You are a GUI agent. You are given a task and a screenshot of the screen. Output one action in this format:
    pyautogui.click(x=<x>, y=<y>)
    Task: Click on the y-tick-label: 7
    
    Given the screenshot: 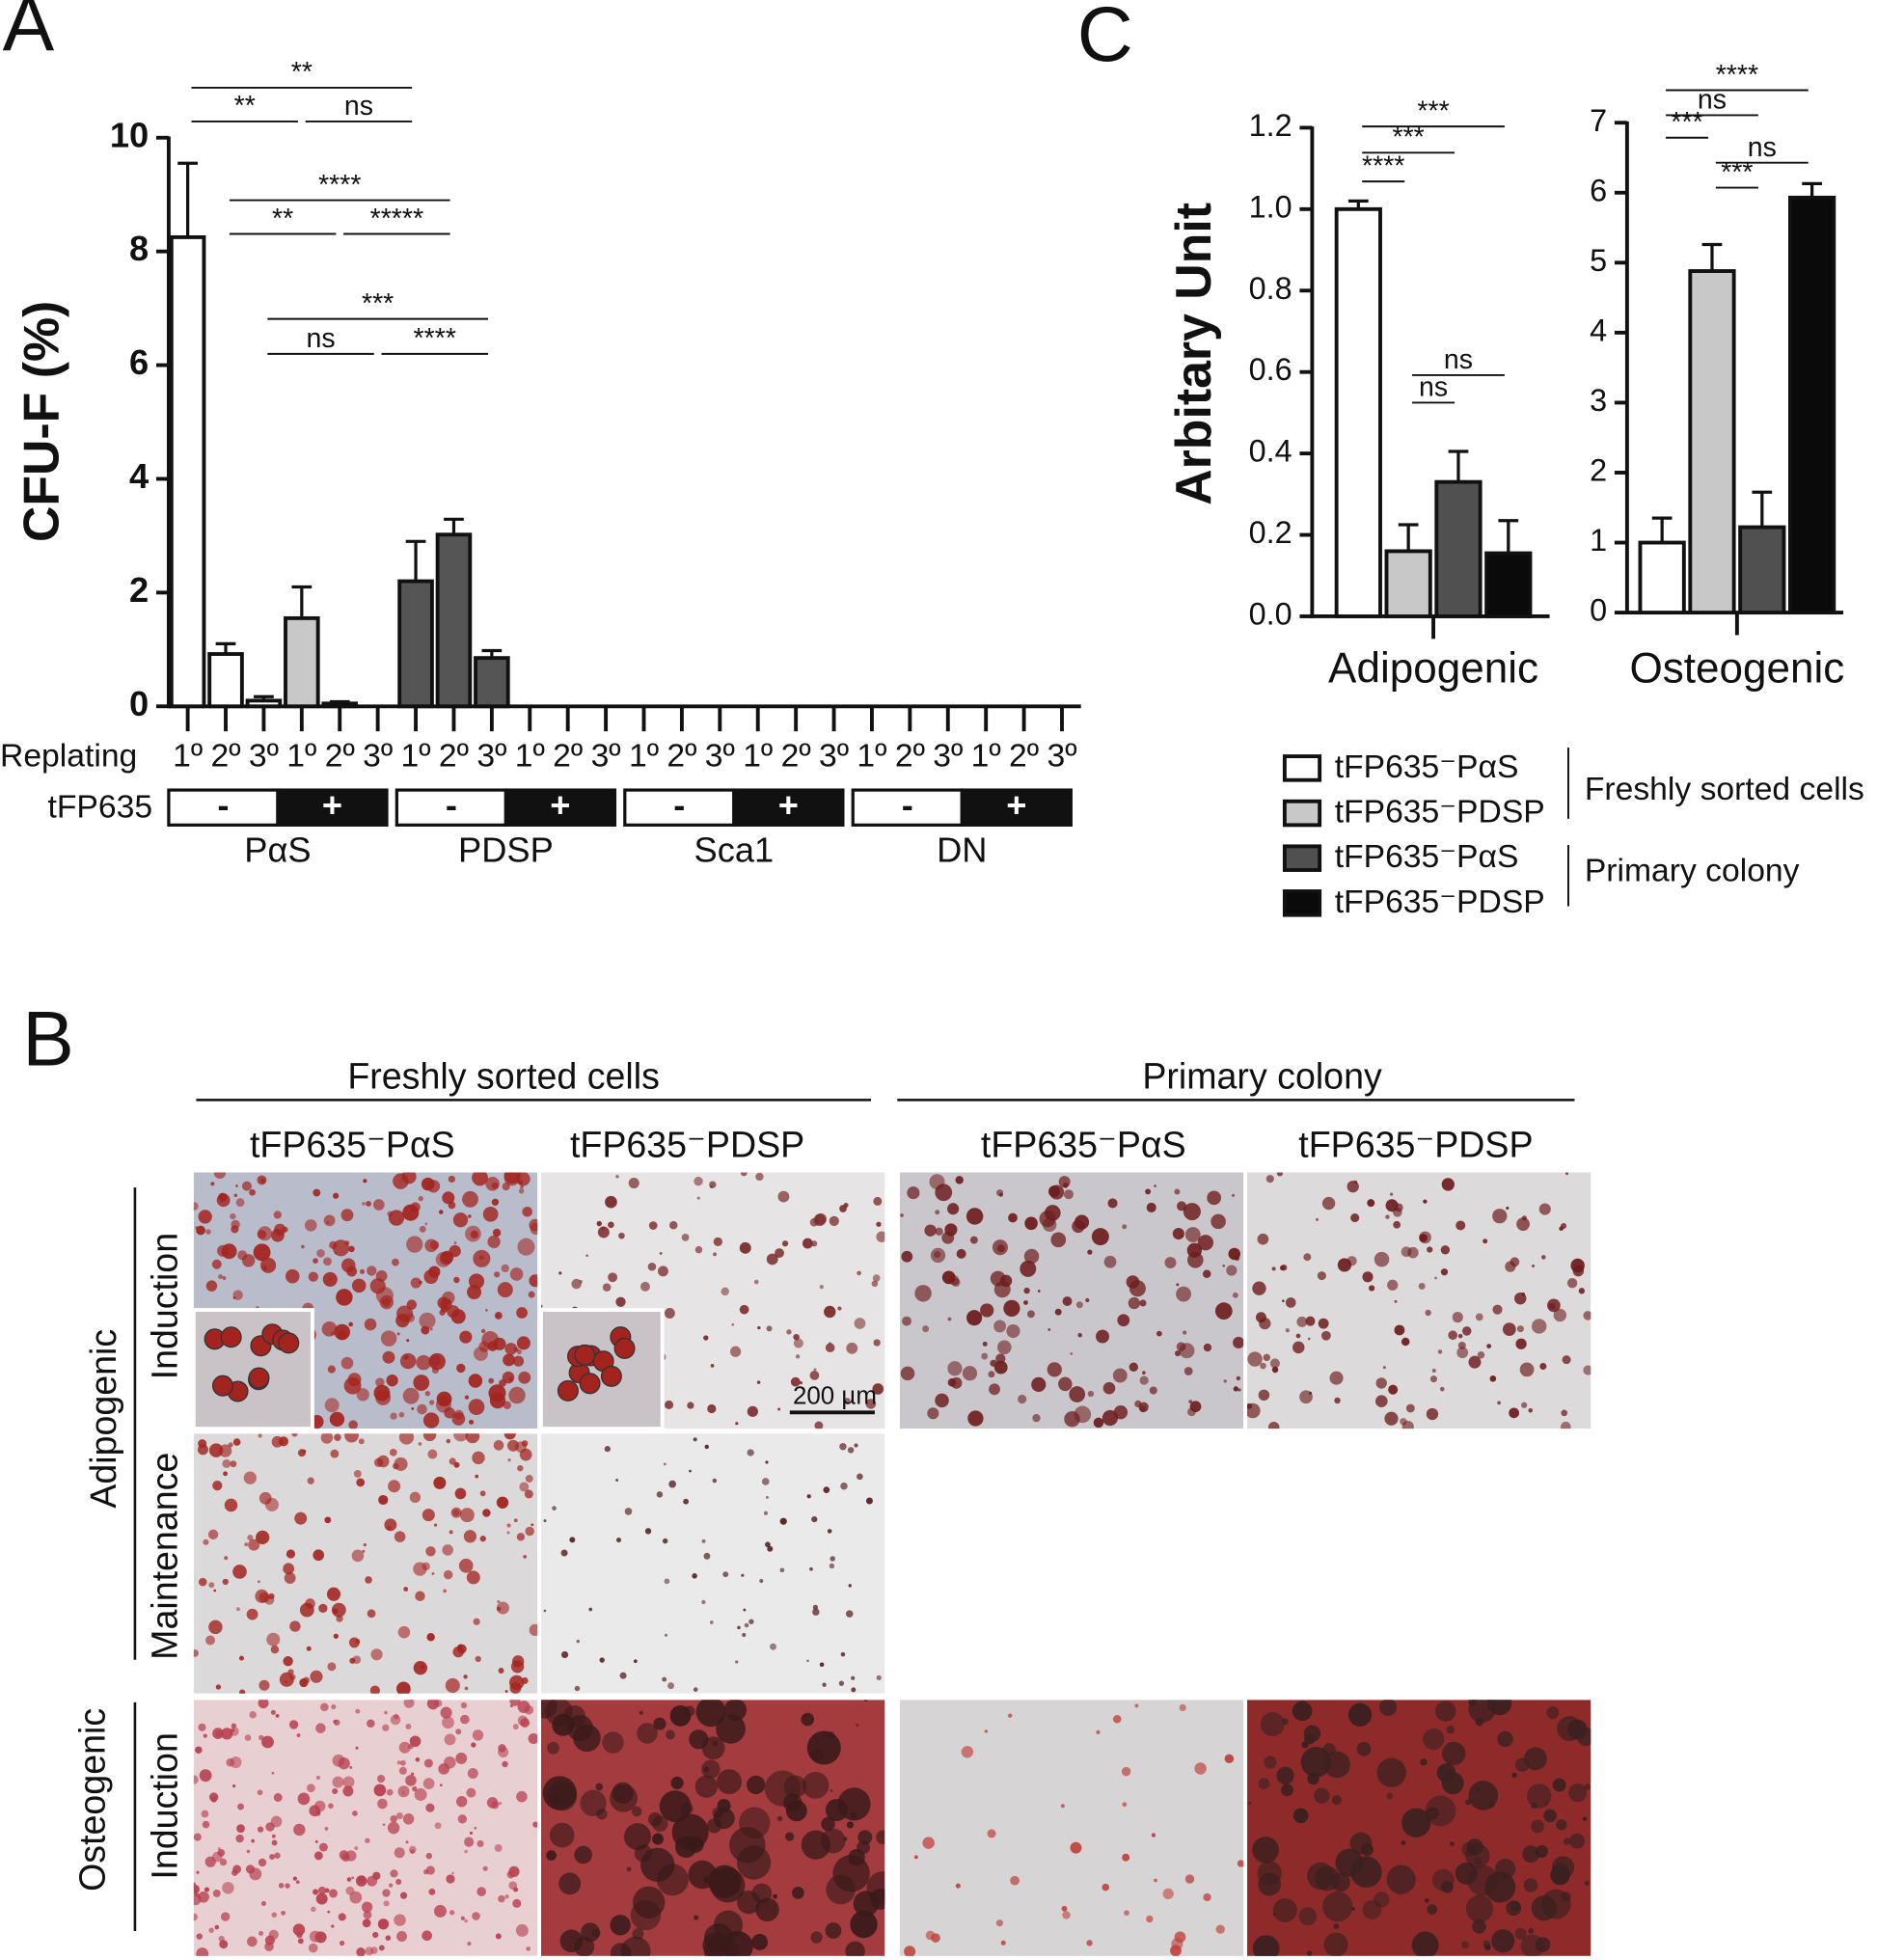 What is the action you would take?
    pyautogui.click(x=1598, y=120)
    